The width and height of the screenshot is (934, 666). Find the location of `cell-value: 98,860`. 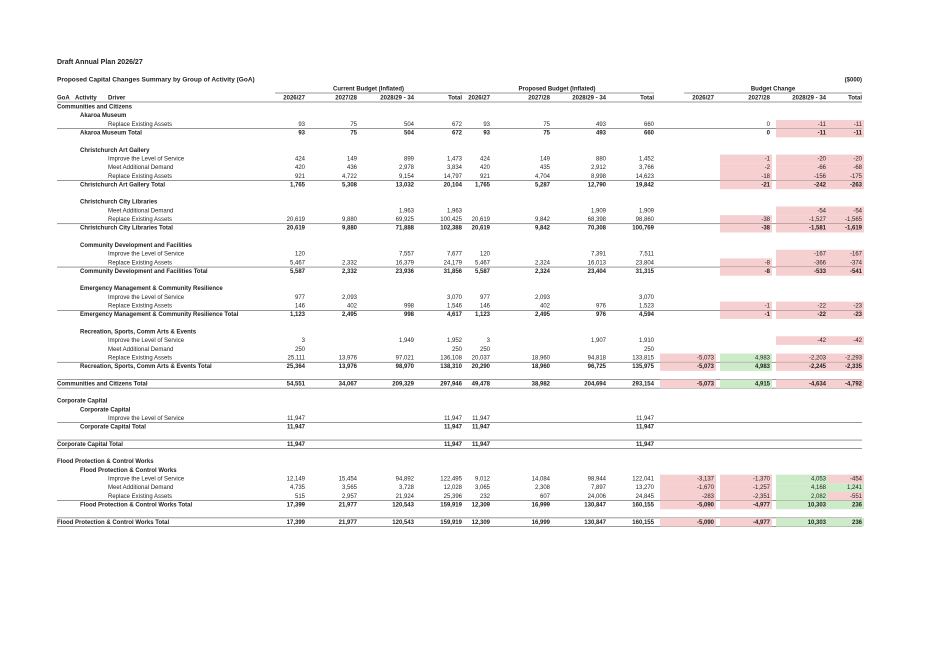

cell-value: 98,860 is located at coordinates (645, 220).